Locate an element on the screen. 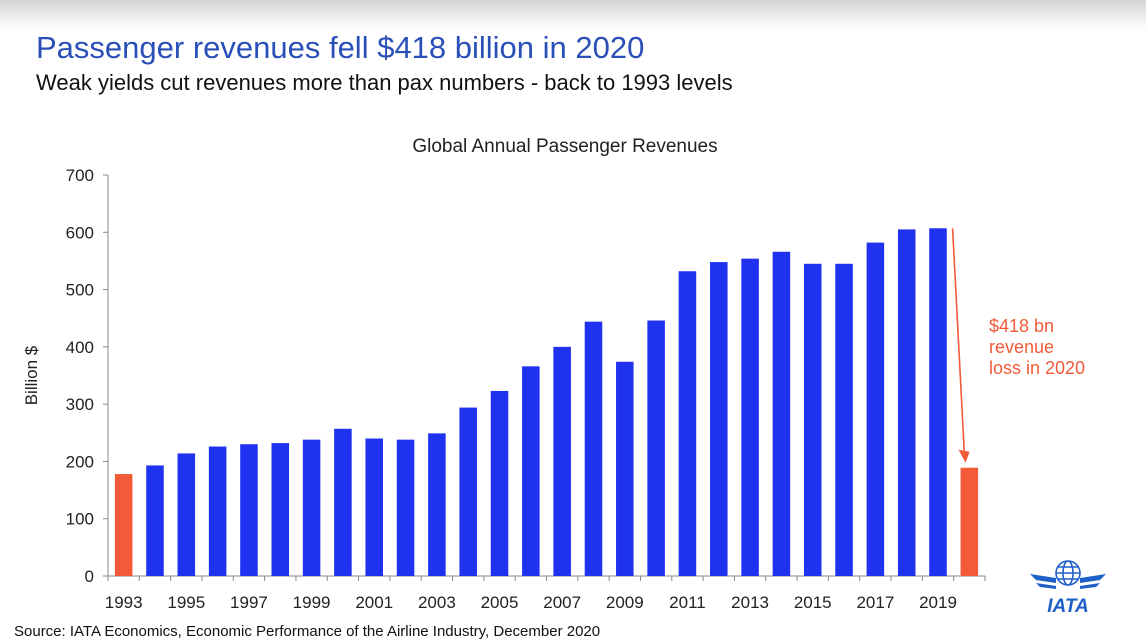 The height and width of the screenshot is (643, 1146). y-tick-label: 500 is located at coordinates (80, 290).